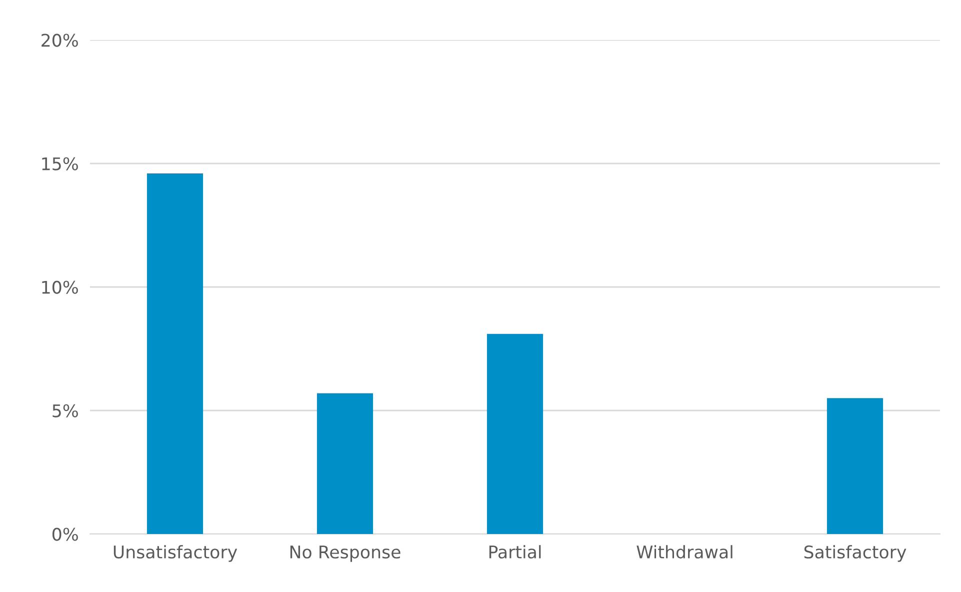 Image resolution: width=961 pixels, height=592 pixels. What do you see at coordinates (855, 553) in the screenshot?
I see `x-tick-label: Satisfactory` at bounding box center [855, 553].